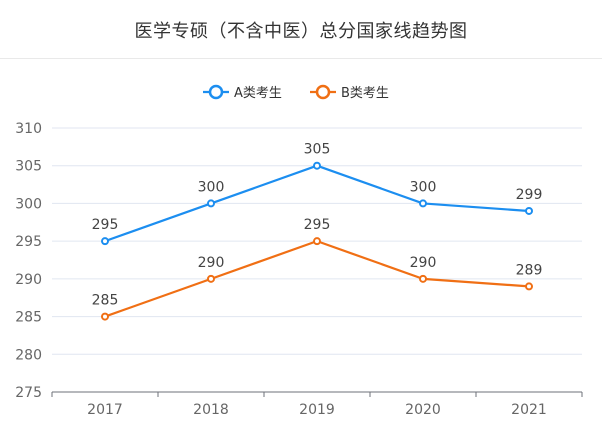 This screenshot has width=602, height=431. What do you see at coordinates (28, 355) in the screenshot?
I see `y-tick-label: 280` at bounding box center [28, 355].